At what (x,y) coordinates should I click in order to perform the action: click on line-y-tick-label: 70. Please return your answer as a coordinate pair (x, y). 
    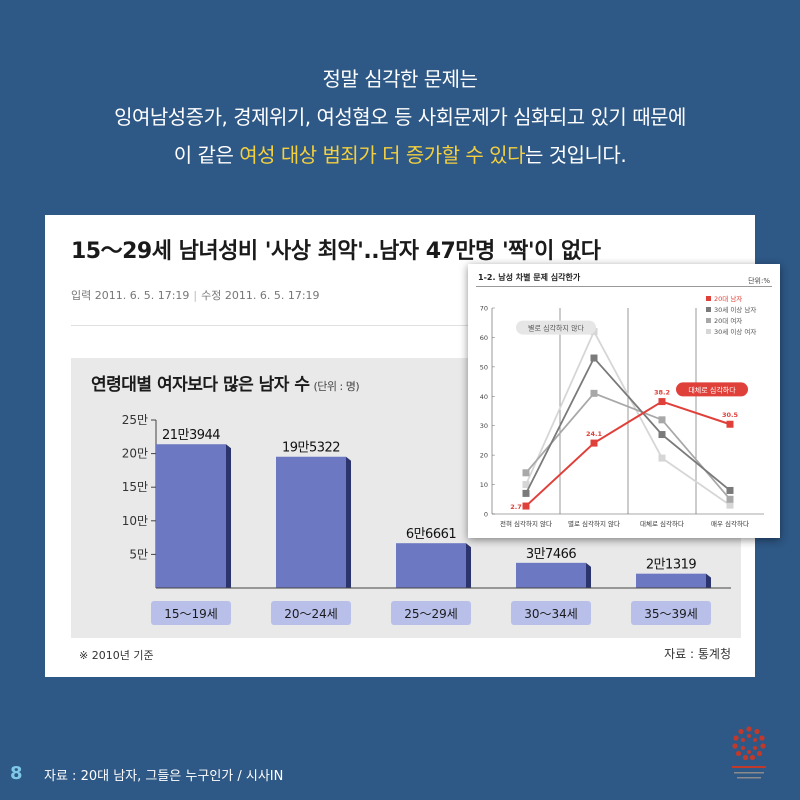
    Looking at the image, I should click on (484, 309).